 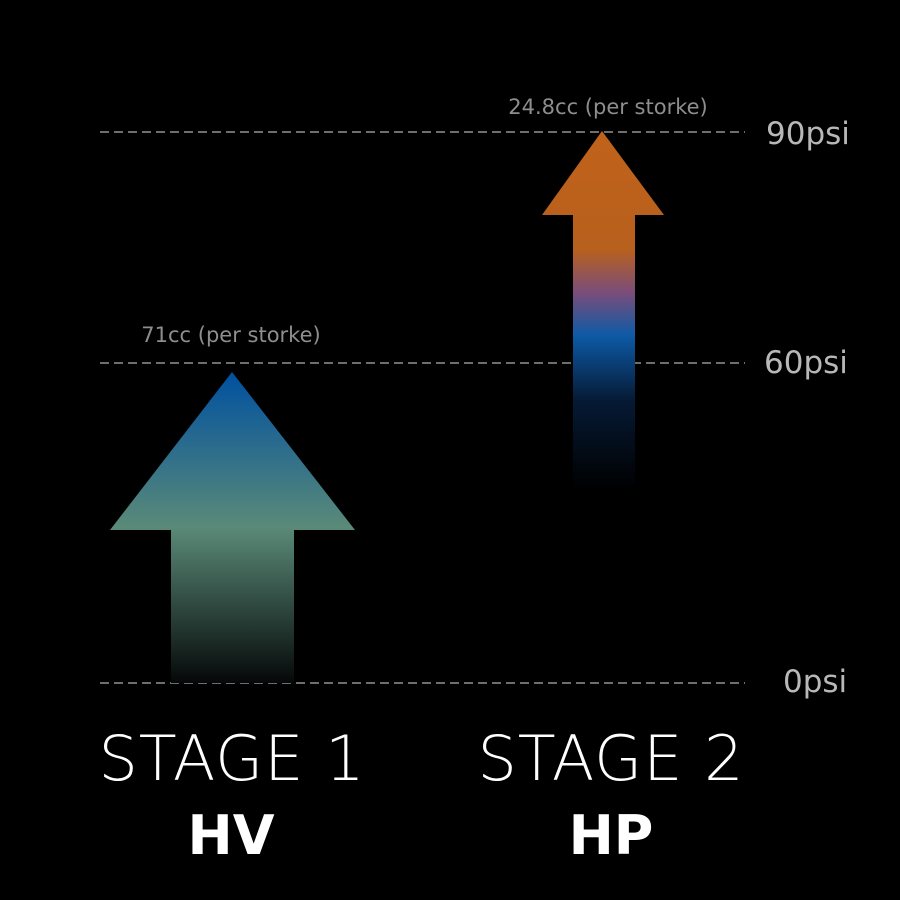 What do you see at coordinates (815, 682) in the screenshot?
I see `level-label-0psi: 0psi` at bounding box center [815, 682].